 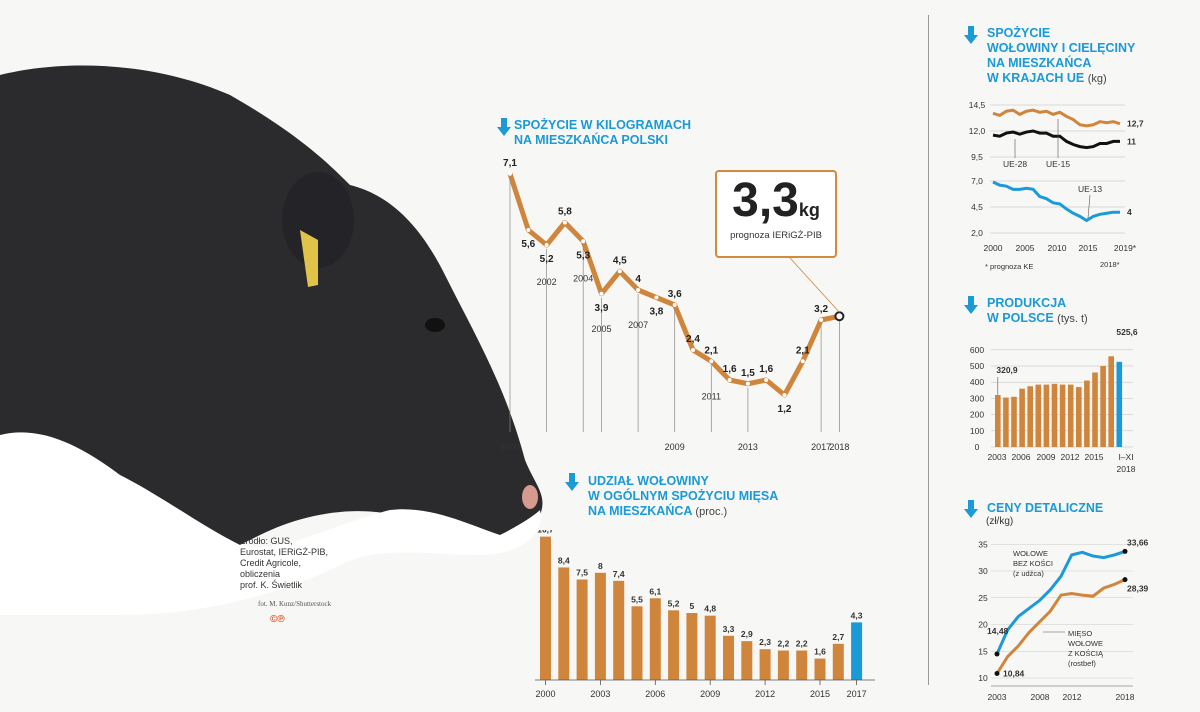 I want to click on data-label: 5,8, so click(x=565, y=212).